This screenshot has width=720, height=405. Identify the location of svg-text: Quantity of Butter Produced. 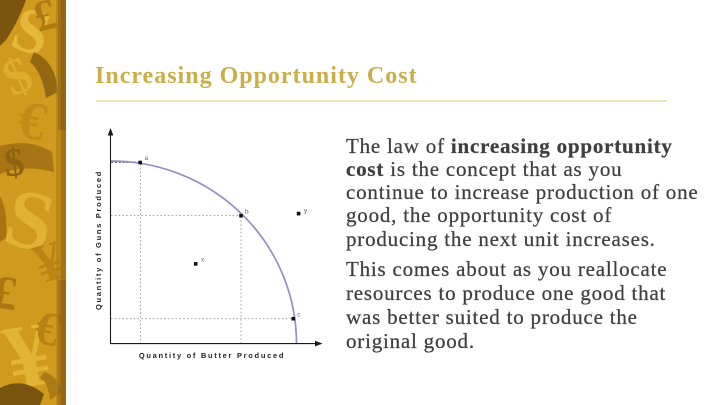
(212, 355).